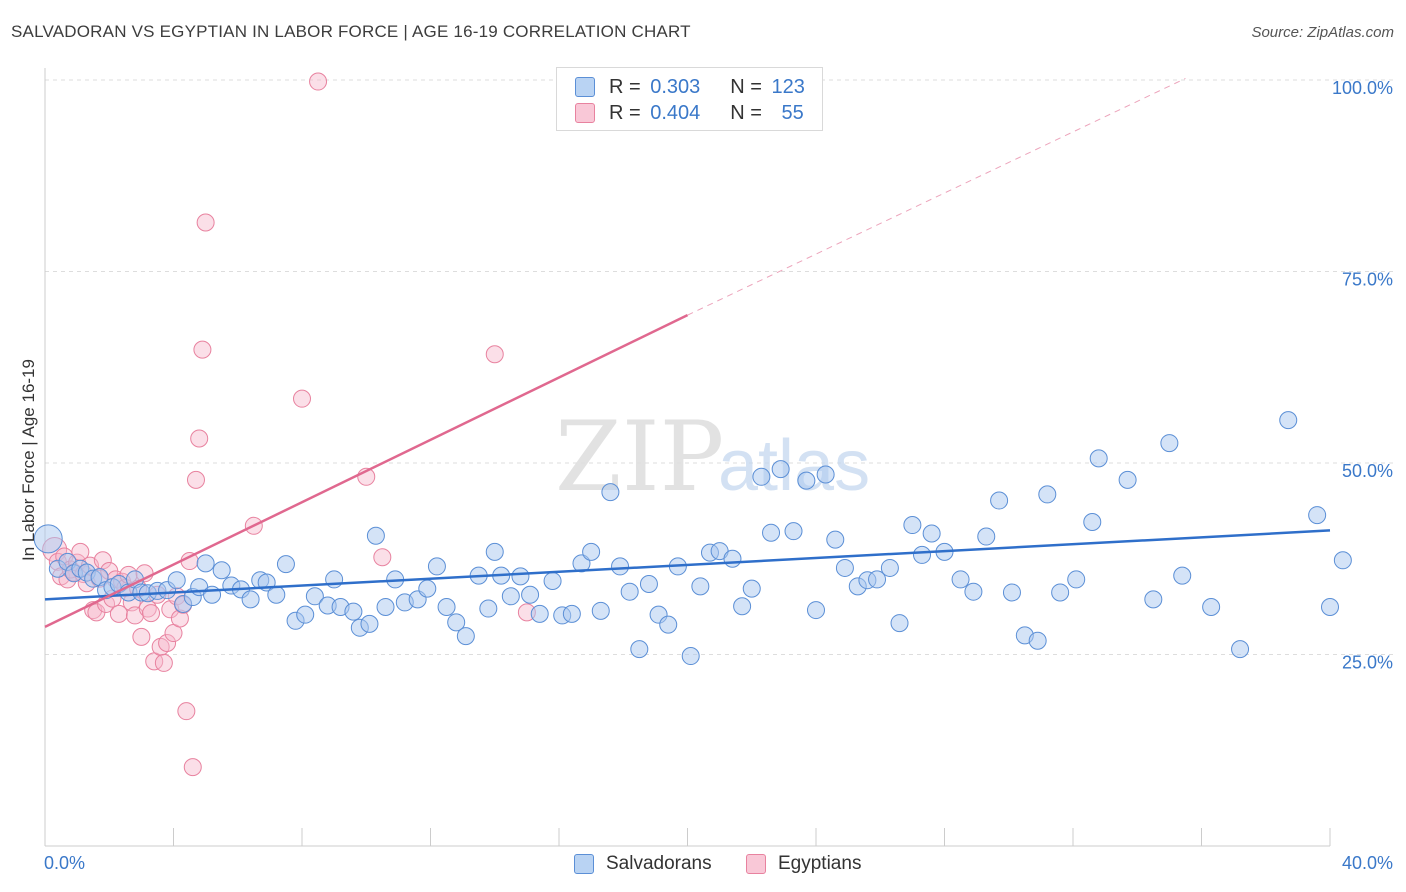 This screenshot has height=892, width=1406. Describe the element at coordinates (659, 863) in the screenshot. I see `legend-label-salvadorans: Salvadorans` at that location.